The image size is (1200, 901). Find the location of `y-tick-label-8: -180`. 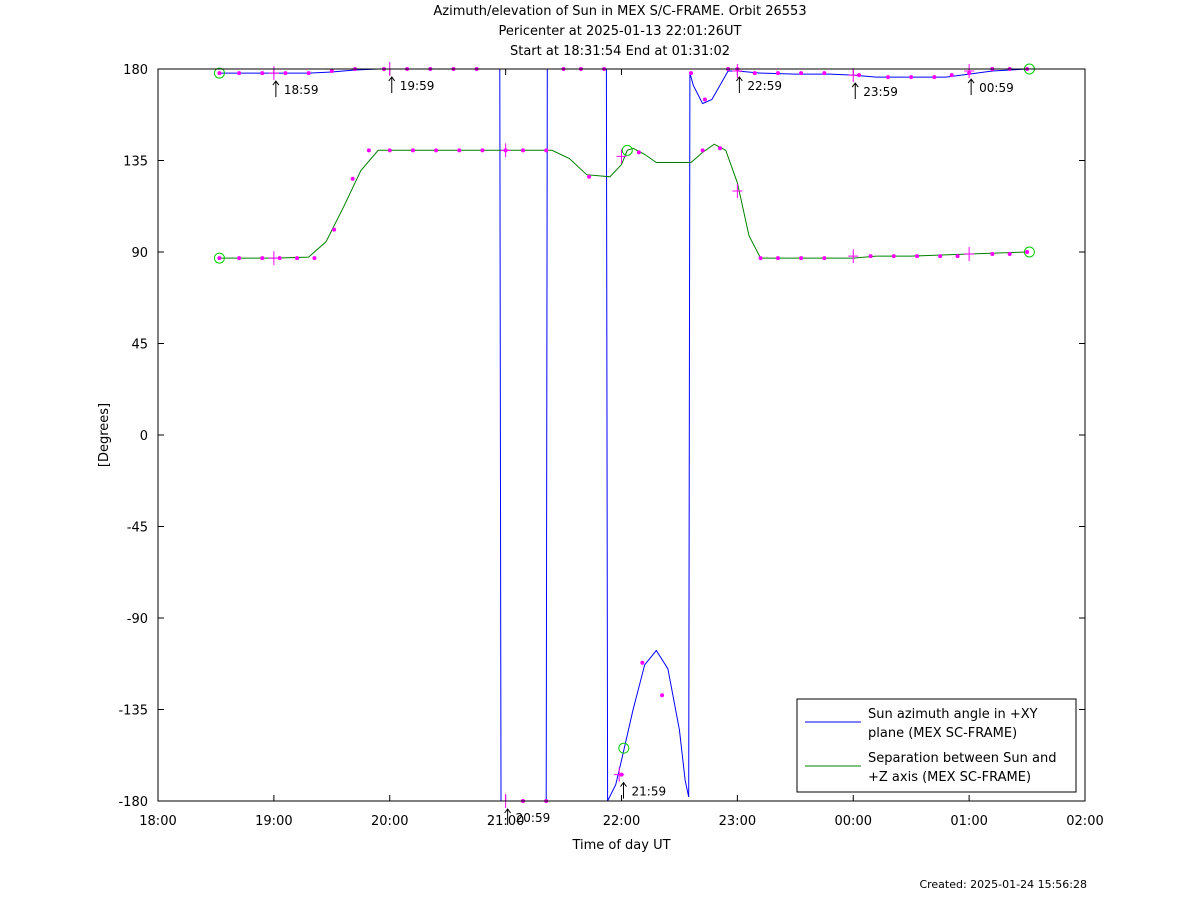

y-tick-label-8: -180 is located at coordinates (133, 802).